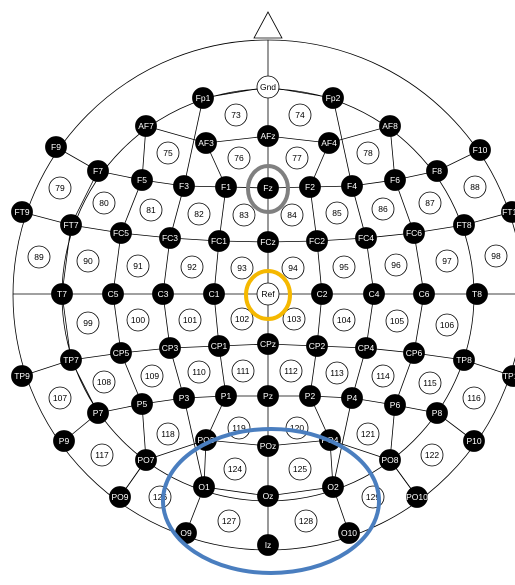  Describe the element at coordinates (480, 150) in the screenshot. I see `electrode-label: F10` at that location.